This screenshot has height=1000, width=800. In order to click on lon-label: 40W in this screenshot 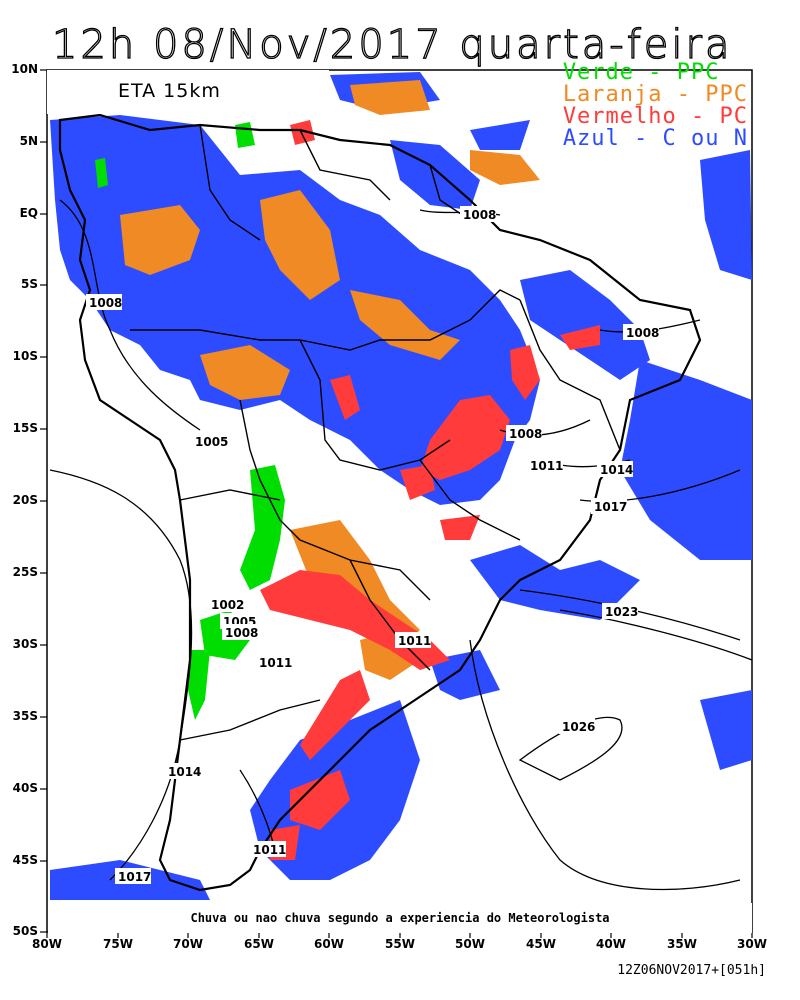, I will do `click(611, 944)`.